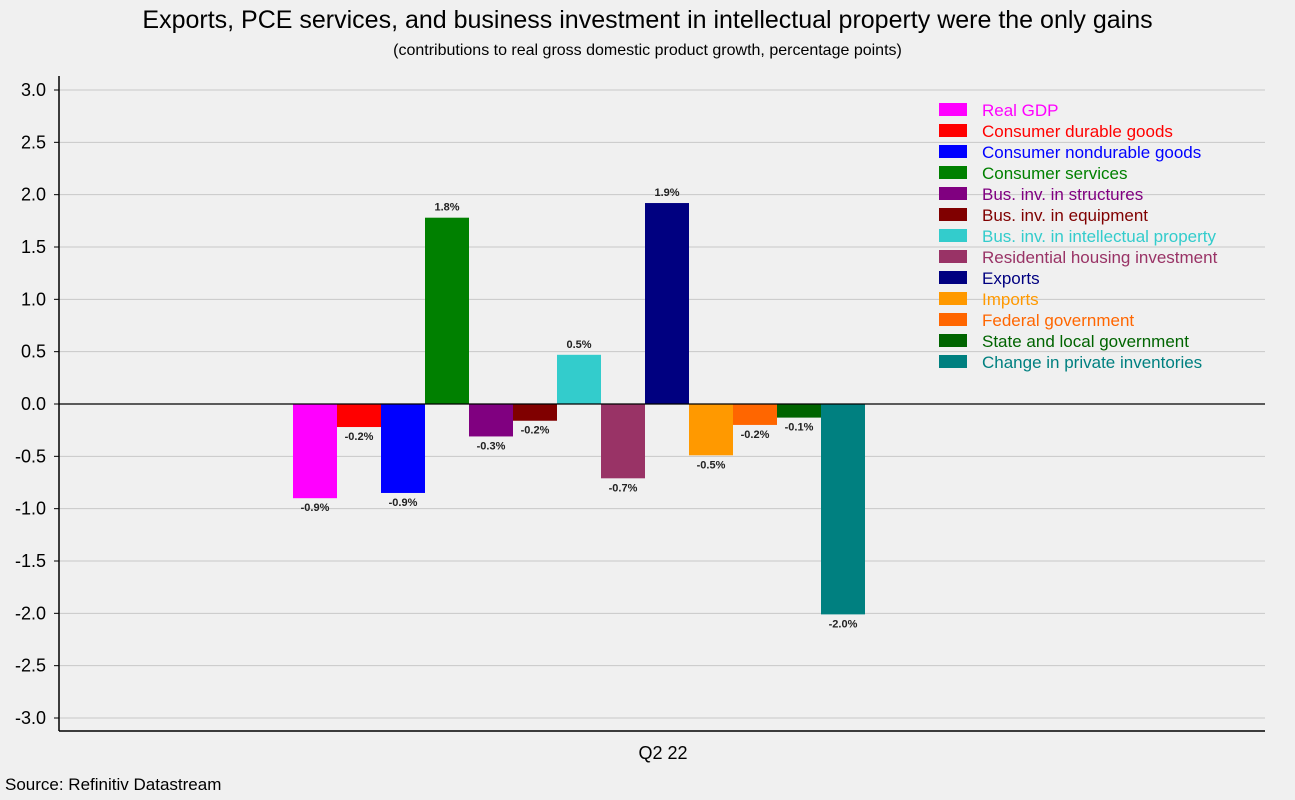 Image resolution: width=1295 pixels, height=800 pixels. Describe the element at coordinates (1020, 110) in the screenshot. I see `legend-label: Real GDP` at that location.